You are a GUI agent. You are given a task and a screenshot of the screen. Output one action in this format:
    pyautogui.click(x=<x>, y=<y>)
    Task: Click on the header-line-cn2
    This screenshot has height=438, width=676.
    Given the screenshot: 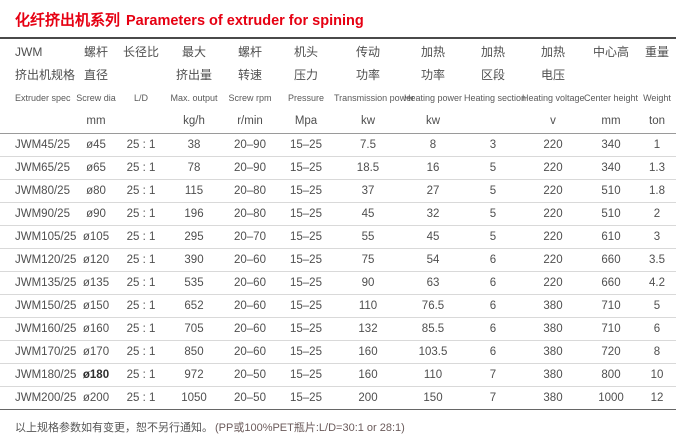 What is the action you would take?
    pyautogui.click(x=141, y=75)
    